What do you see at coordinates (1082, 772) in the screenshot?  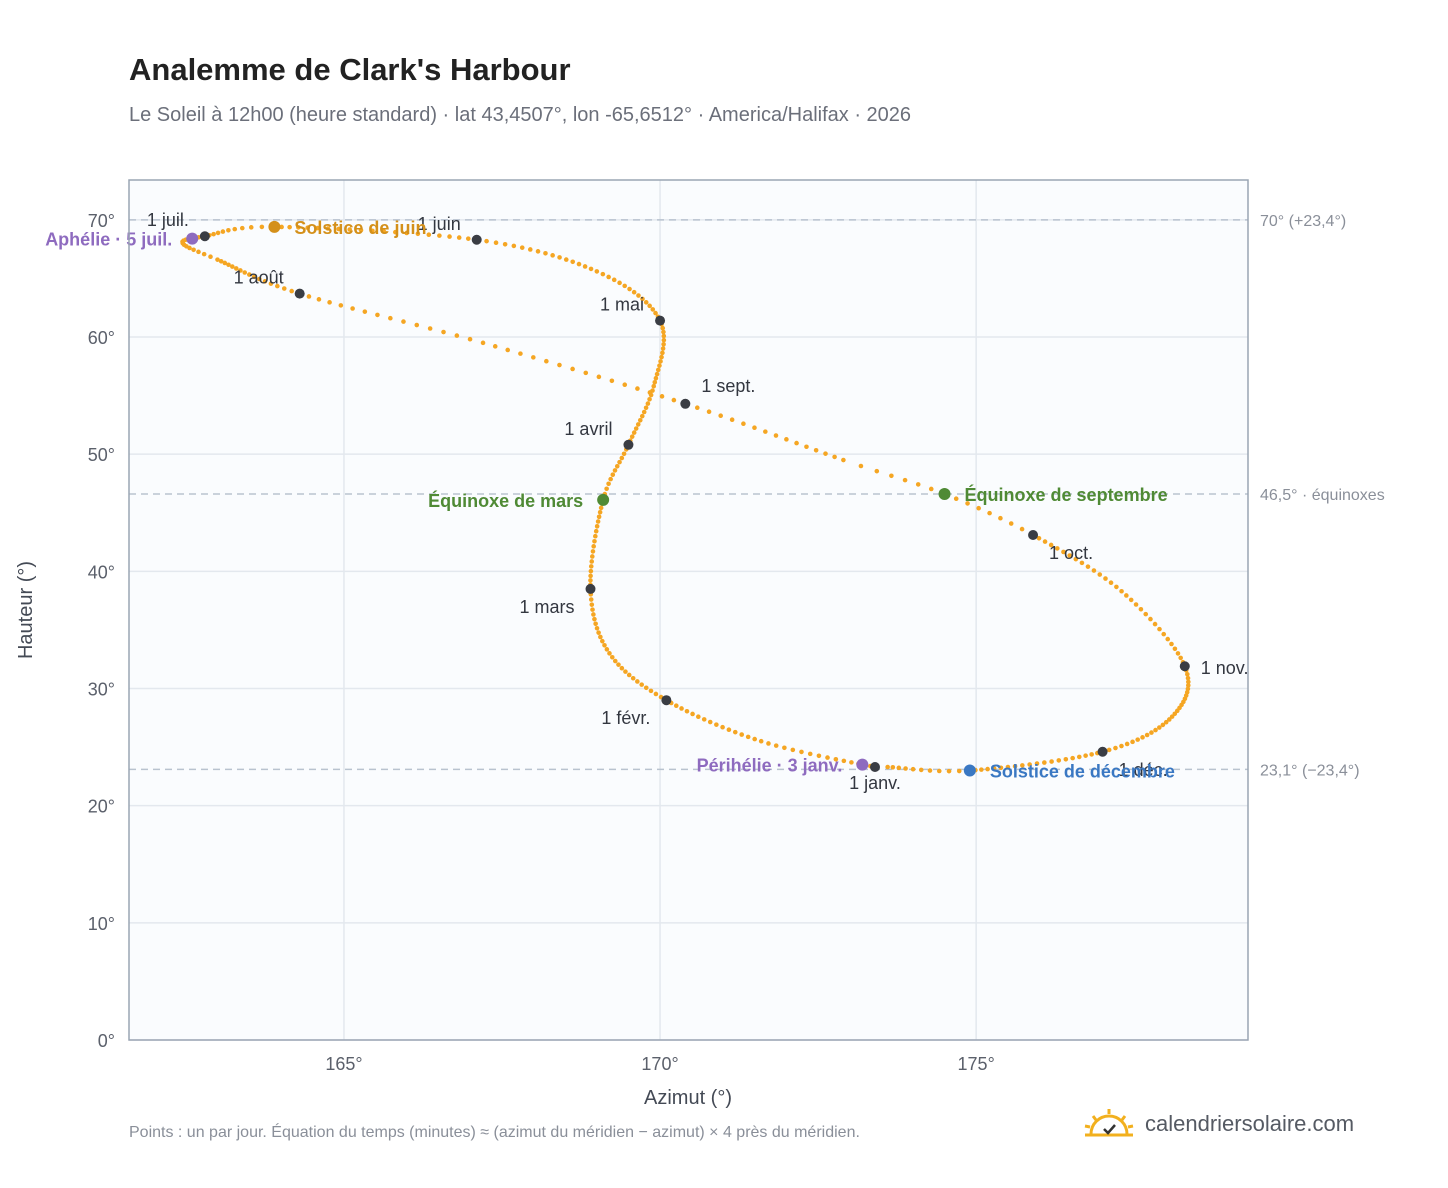 I see `event-label: Solstice de décembre` at bounding box center [1082, 772].